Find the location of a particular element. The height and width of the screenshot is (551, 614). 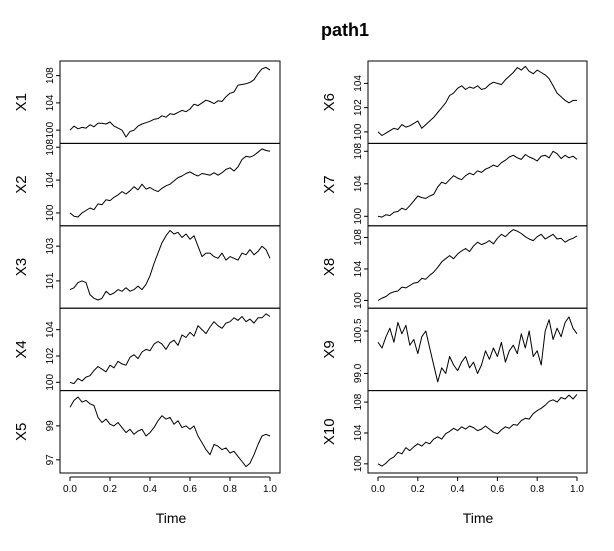

panel-x3: 101 103 X3 is located at coordinates (147, 267).